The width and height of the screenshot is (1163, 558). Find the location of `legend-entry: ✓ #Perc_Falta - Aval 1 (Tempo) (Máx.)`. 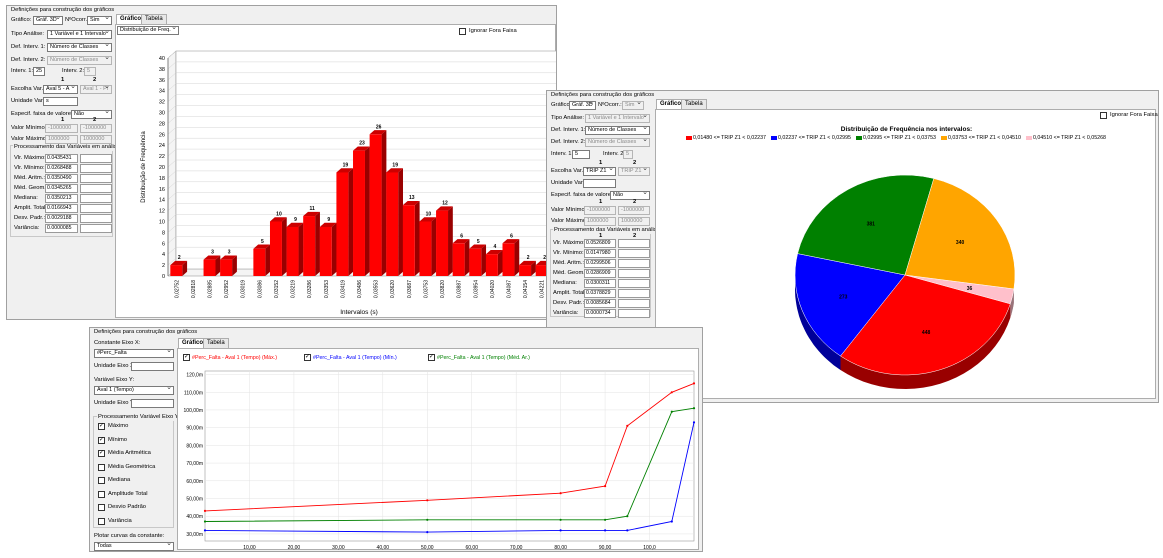

legend-entry: ✓ #Perc_Falta - Aval 1 (Tempo) (Máx.) is located at coordinates (230, 357).